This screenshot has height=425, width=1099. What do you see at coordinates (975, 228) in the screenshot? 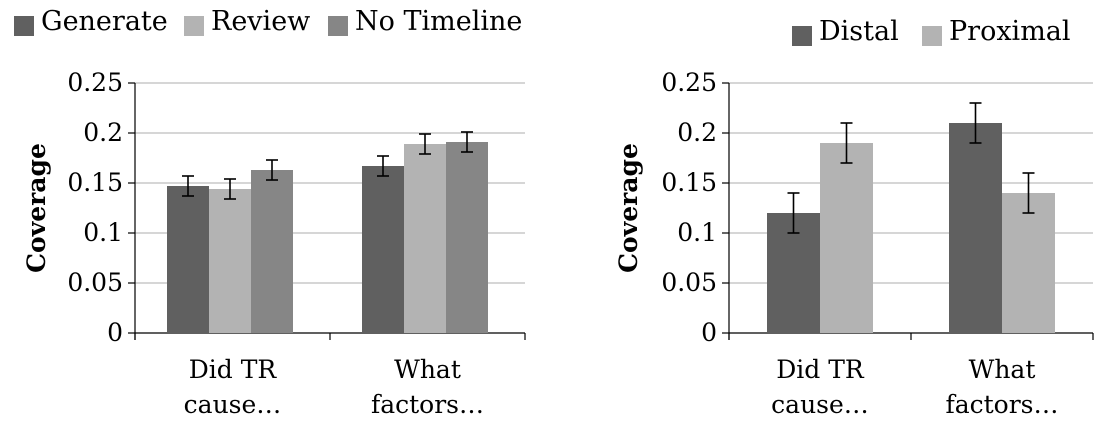
I see `bar-distal` at bounding box center [975, 228].